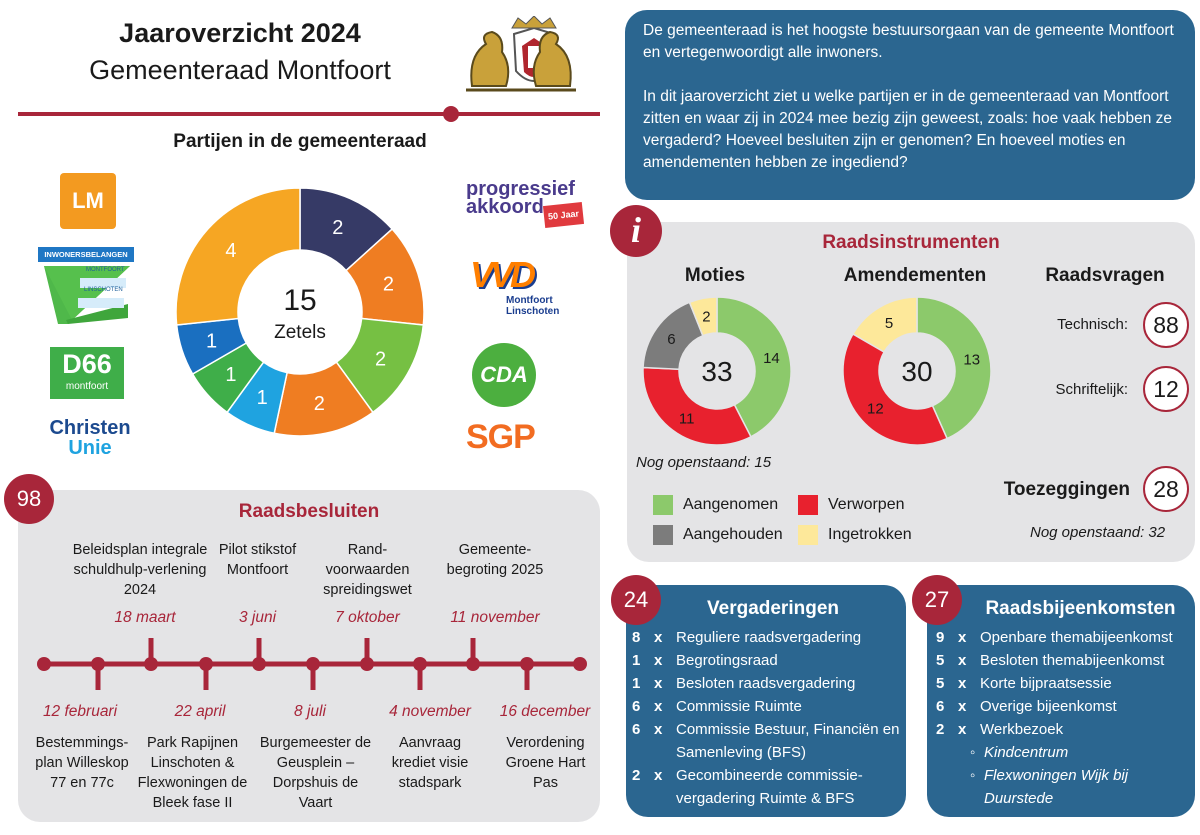 The height and width of the screenshot is (835, 1200). I want to click on besluit-stadspark-label: Aanvraag krediet visie stadspark, so click(430, 763).